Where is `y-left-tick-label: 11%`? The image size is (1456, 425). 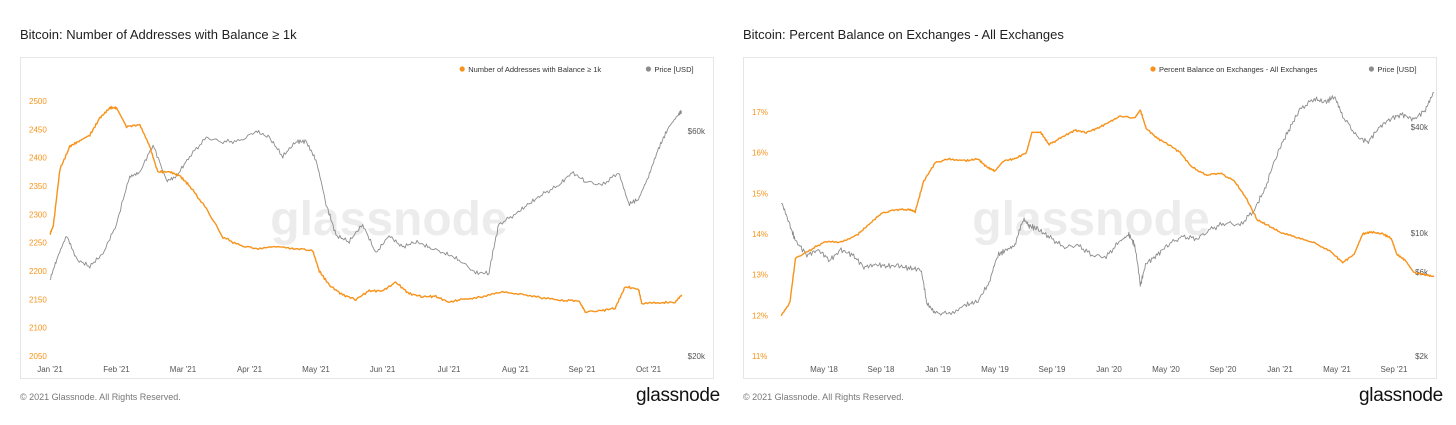
y-left-tick-label: 11% is located at coordinates (759, 356).